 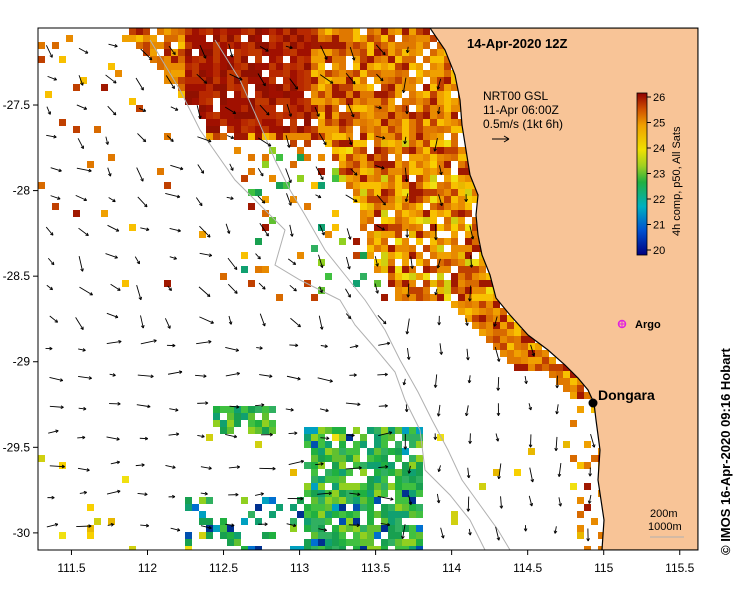 What do you see at coordinates (677, 181) in the screenshot?
I see `colorbar-label: 4h comp, p50, All Sats` at bounding box center [677, 181].